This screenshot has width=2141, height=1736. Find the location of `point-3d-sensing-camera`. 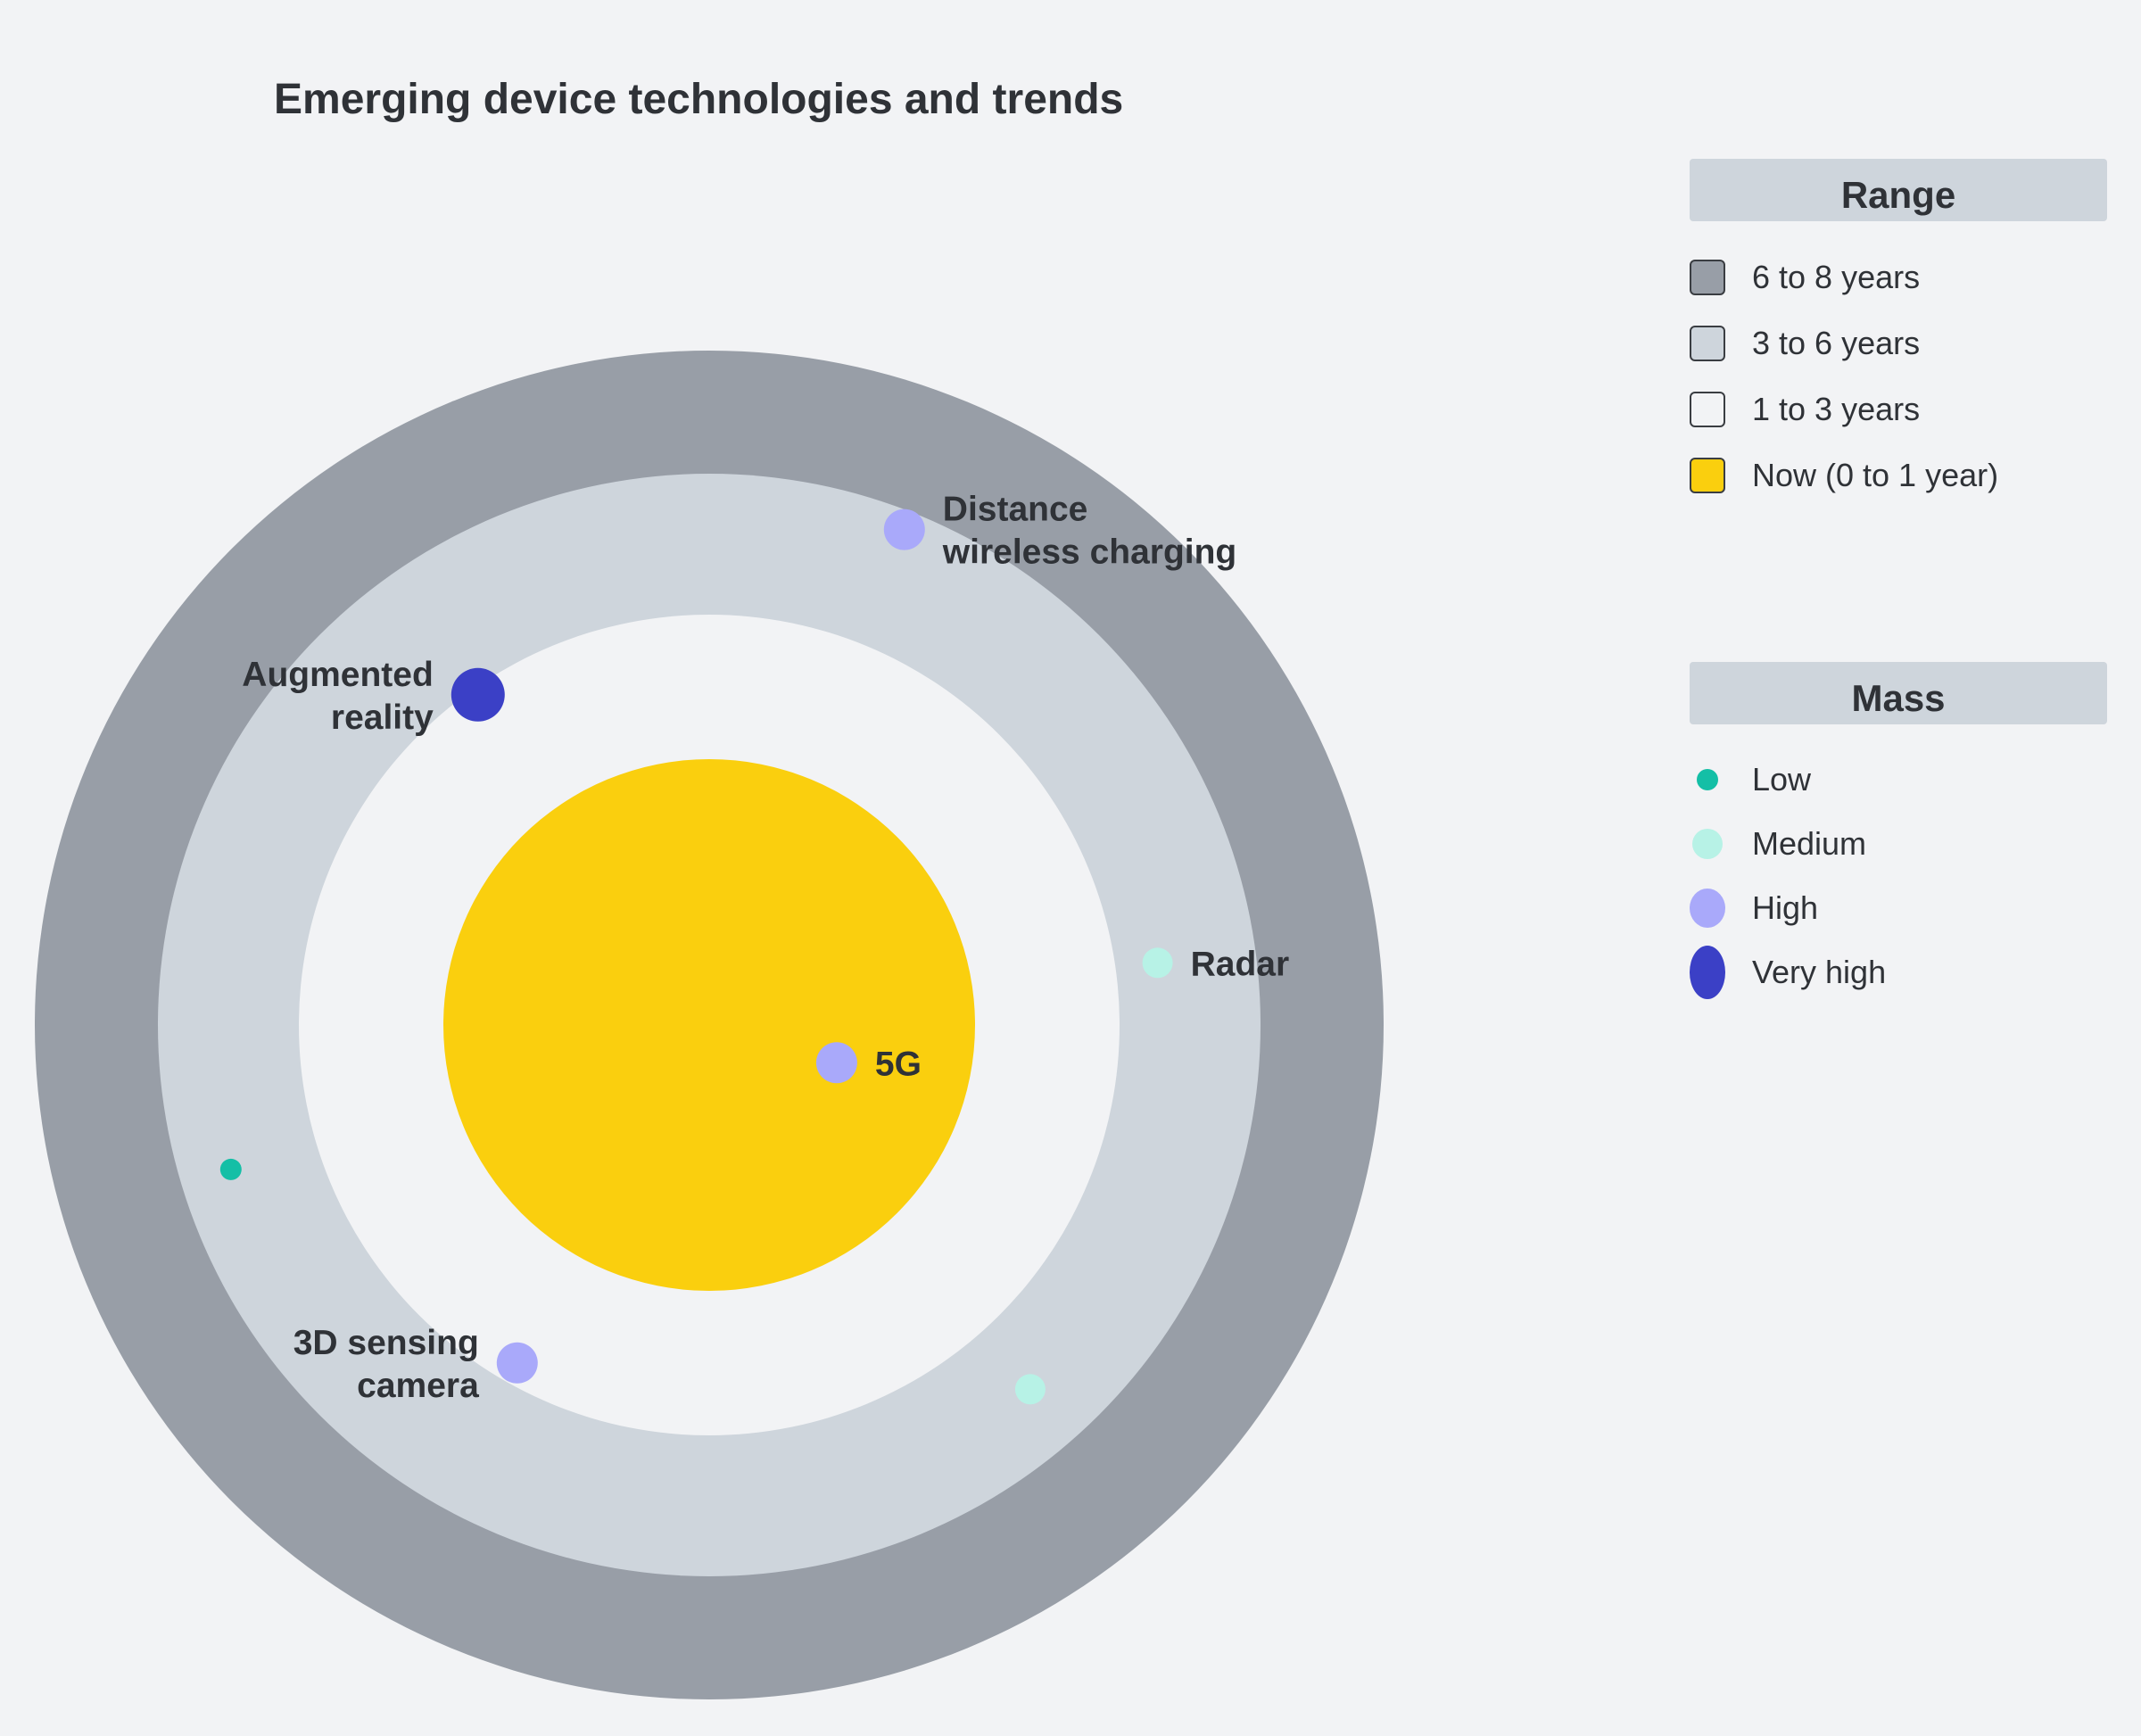

point-3d-sensing-camera is located at coordinates (517, 1363).